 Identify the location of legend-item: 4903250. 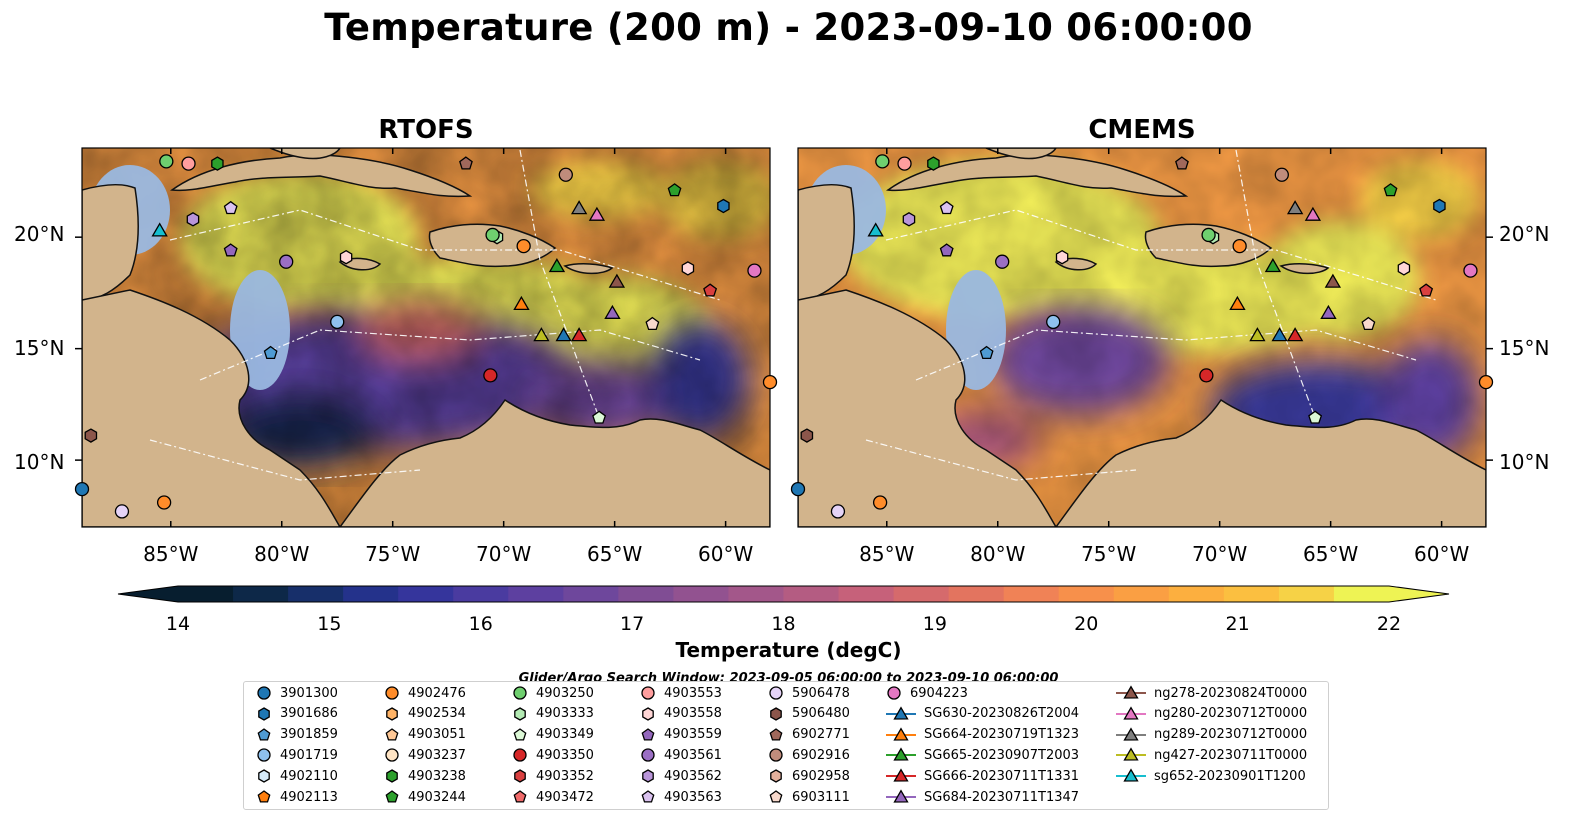
(552, 693).